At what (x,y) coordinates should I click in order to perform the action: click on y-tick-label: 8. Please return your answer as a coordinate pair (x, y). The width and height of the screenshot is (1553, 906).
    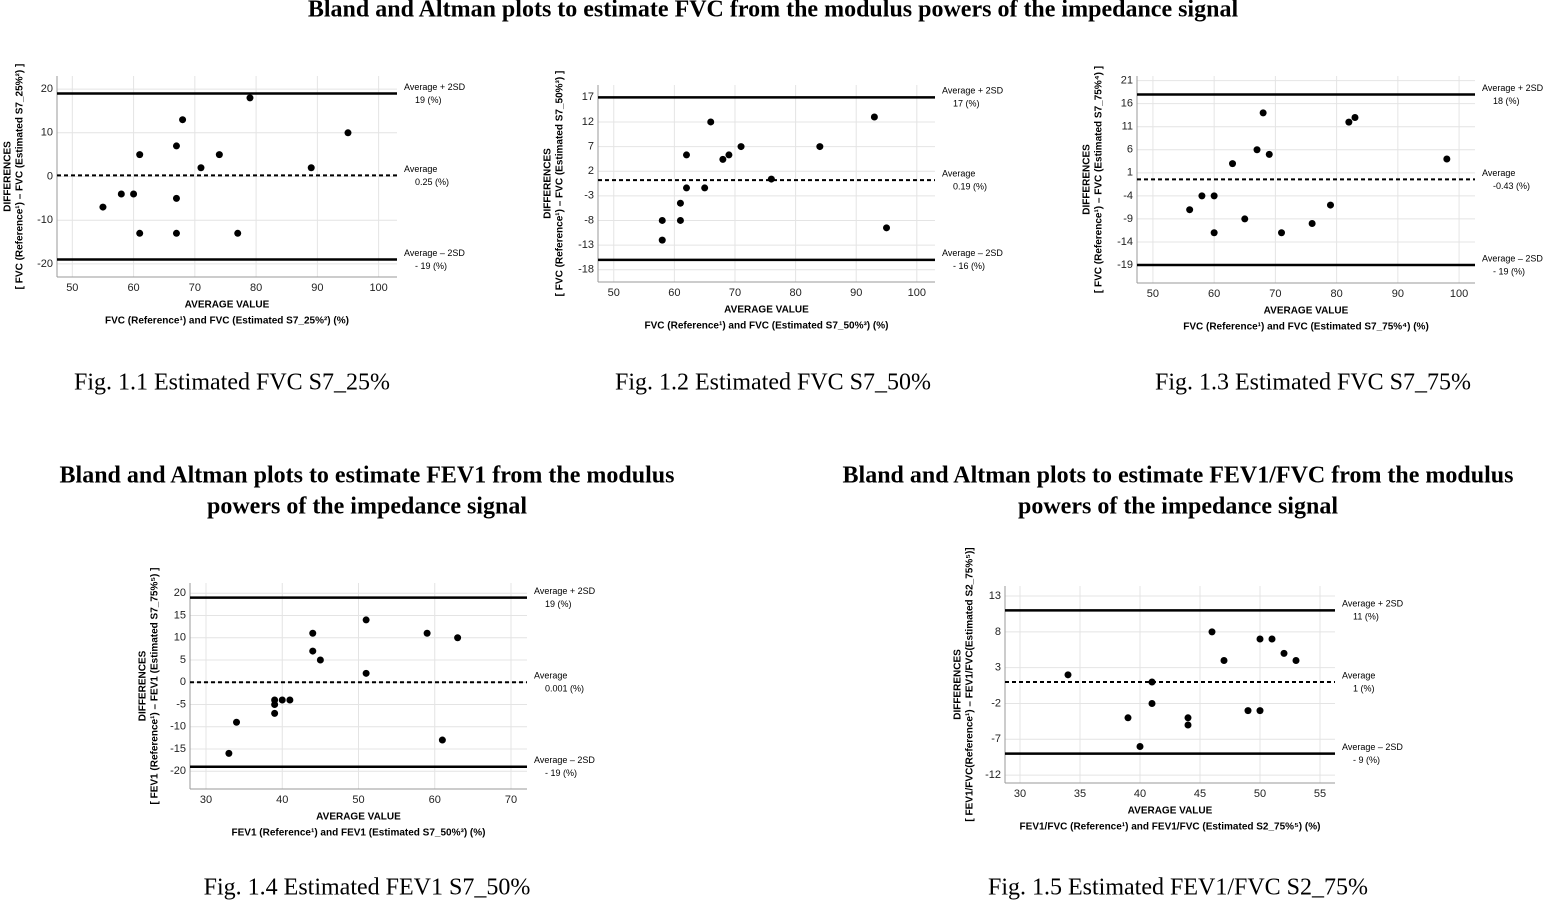
    Looking at the image, I should click on (998, 632).